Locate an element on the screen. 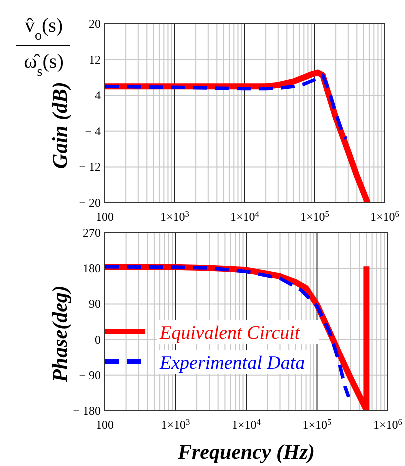 The image size is (405, 466). y-tick-label: 180 is located at coordinates (92, 269).